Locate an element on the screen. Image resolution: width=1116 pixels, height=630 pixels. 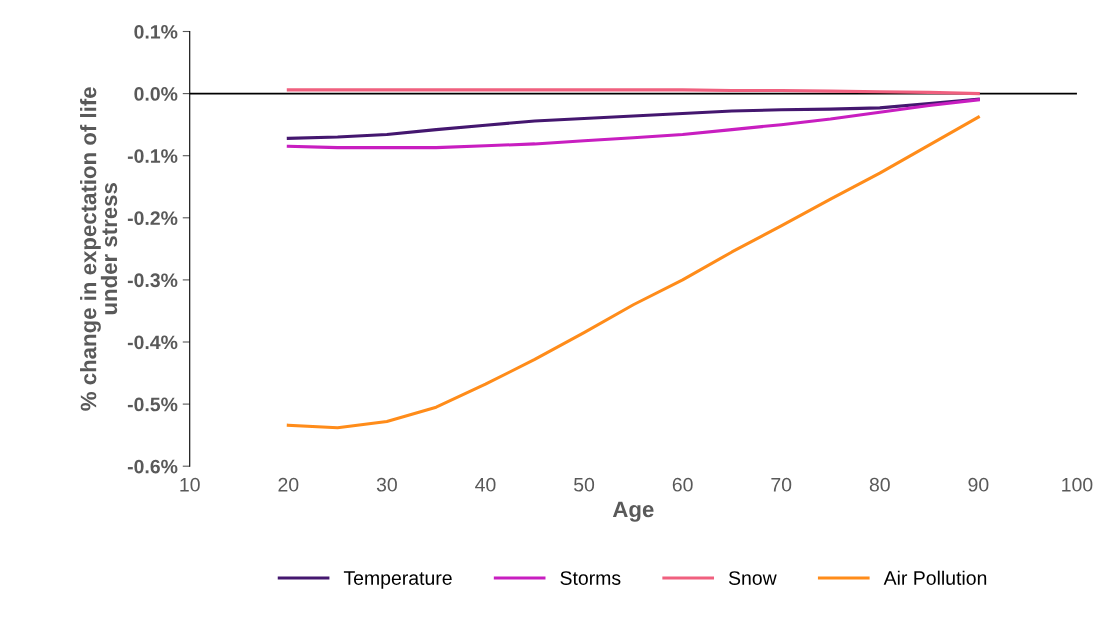
y-tick-label: -0.1% is located at coordinates (152, 156).